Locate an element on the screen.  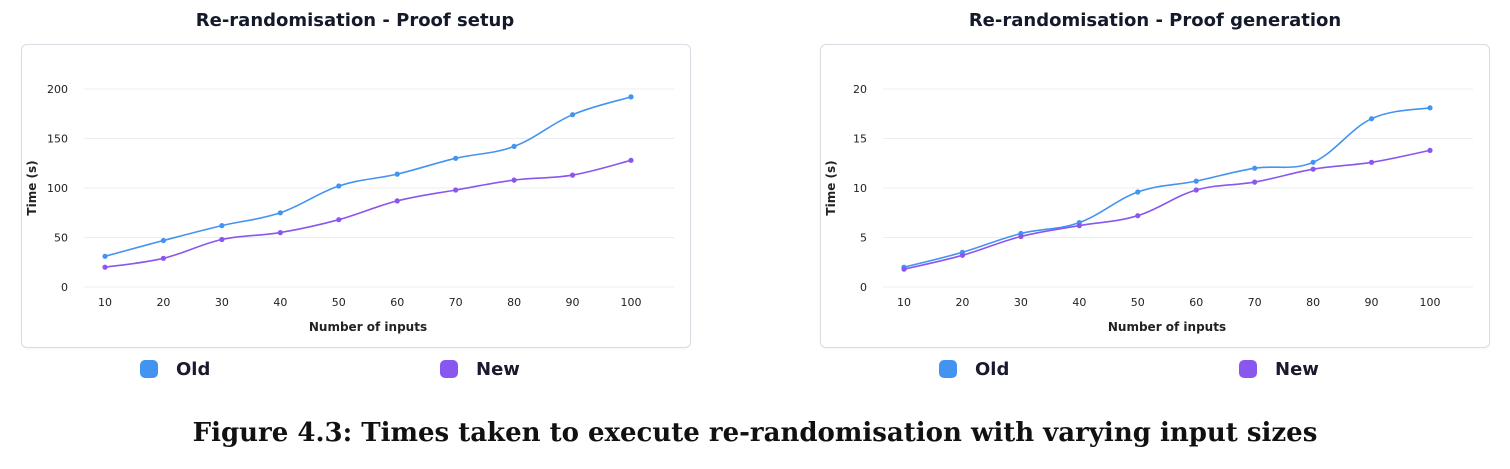
legend-proof-generation: Old New is located at coordinates (1219, 369).